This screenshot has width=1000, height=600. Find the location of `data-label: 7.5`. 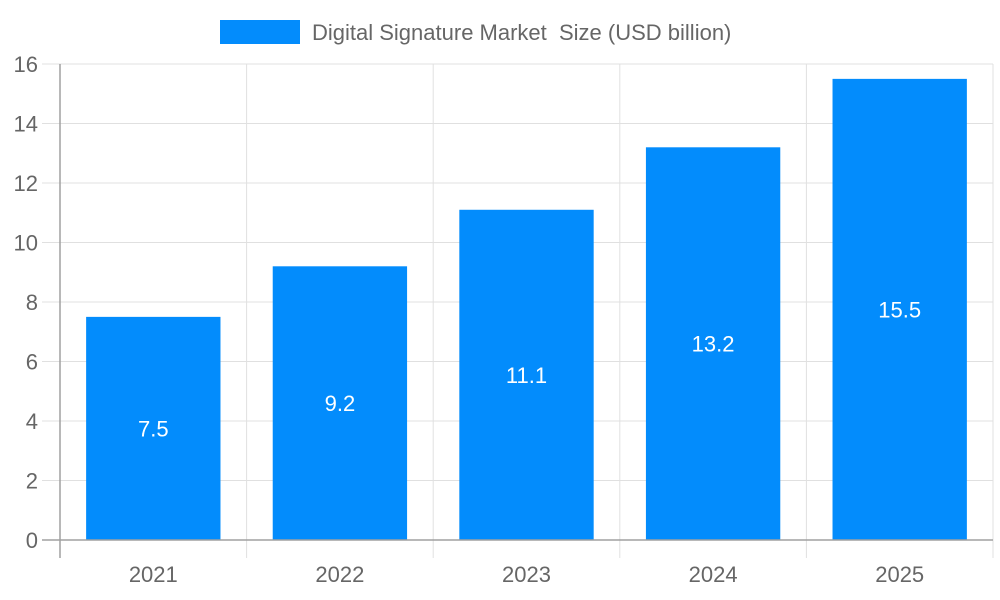

data-label: 7.5 is located at coordinates (153, 428).